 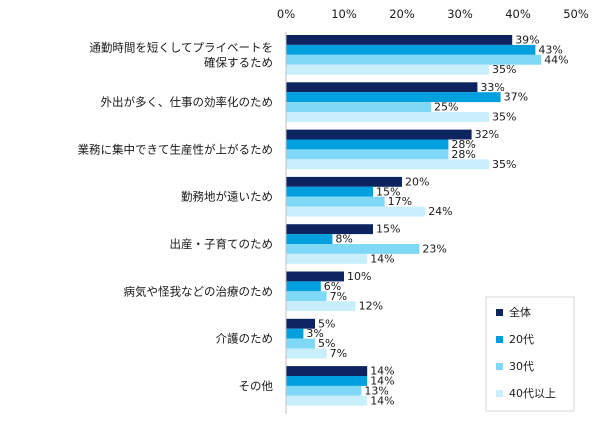 What do you see at coordinates (227, 197) in the screenshot?
I see `category-label: 勤務地が遠いため` at bounding box center [227, 197].